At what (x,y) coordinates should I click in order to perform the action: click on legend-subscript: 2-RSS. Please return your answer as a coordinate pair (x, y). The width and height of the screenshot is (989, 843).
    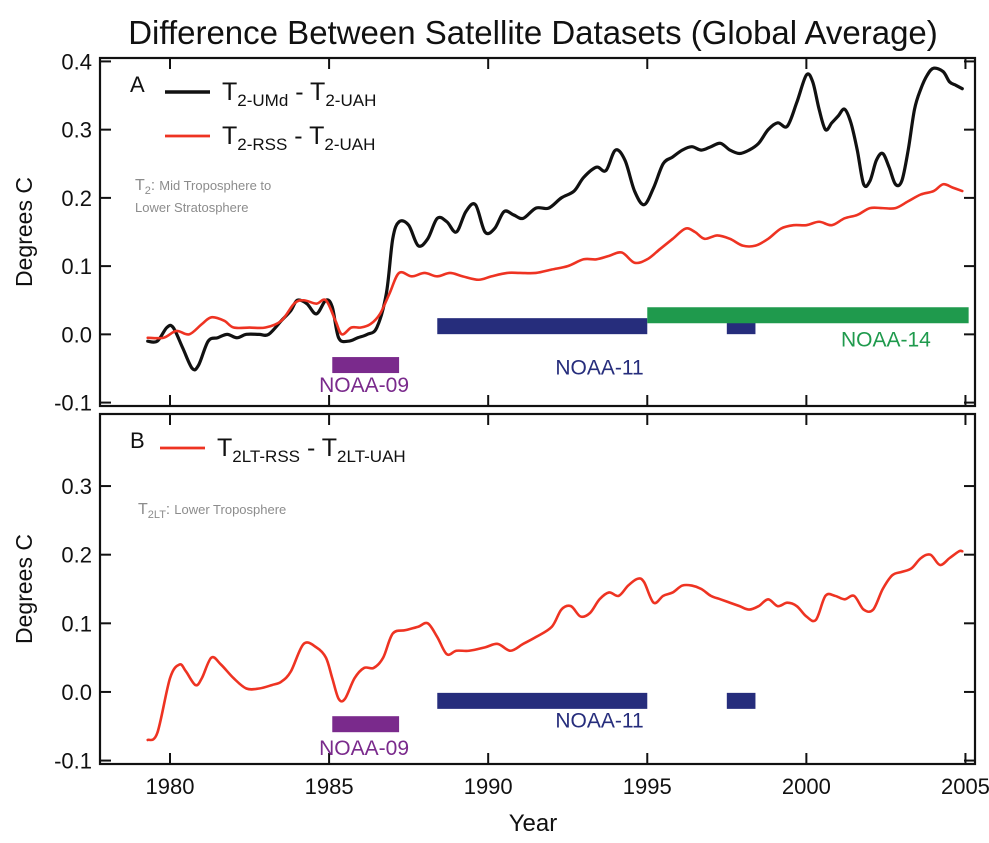
    Looking at the image, I should click on (262, 144).